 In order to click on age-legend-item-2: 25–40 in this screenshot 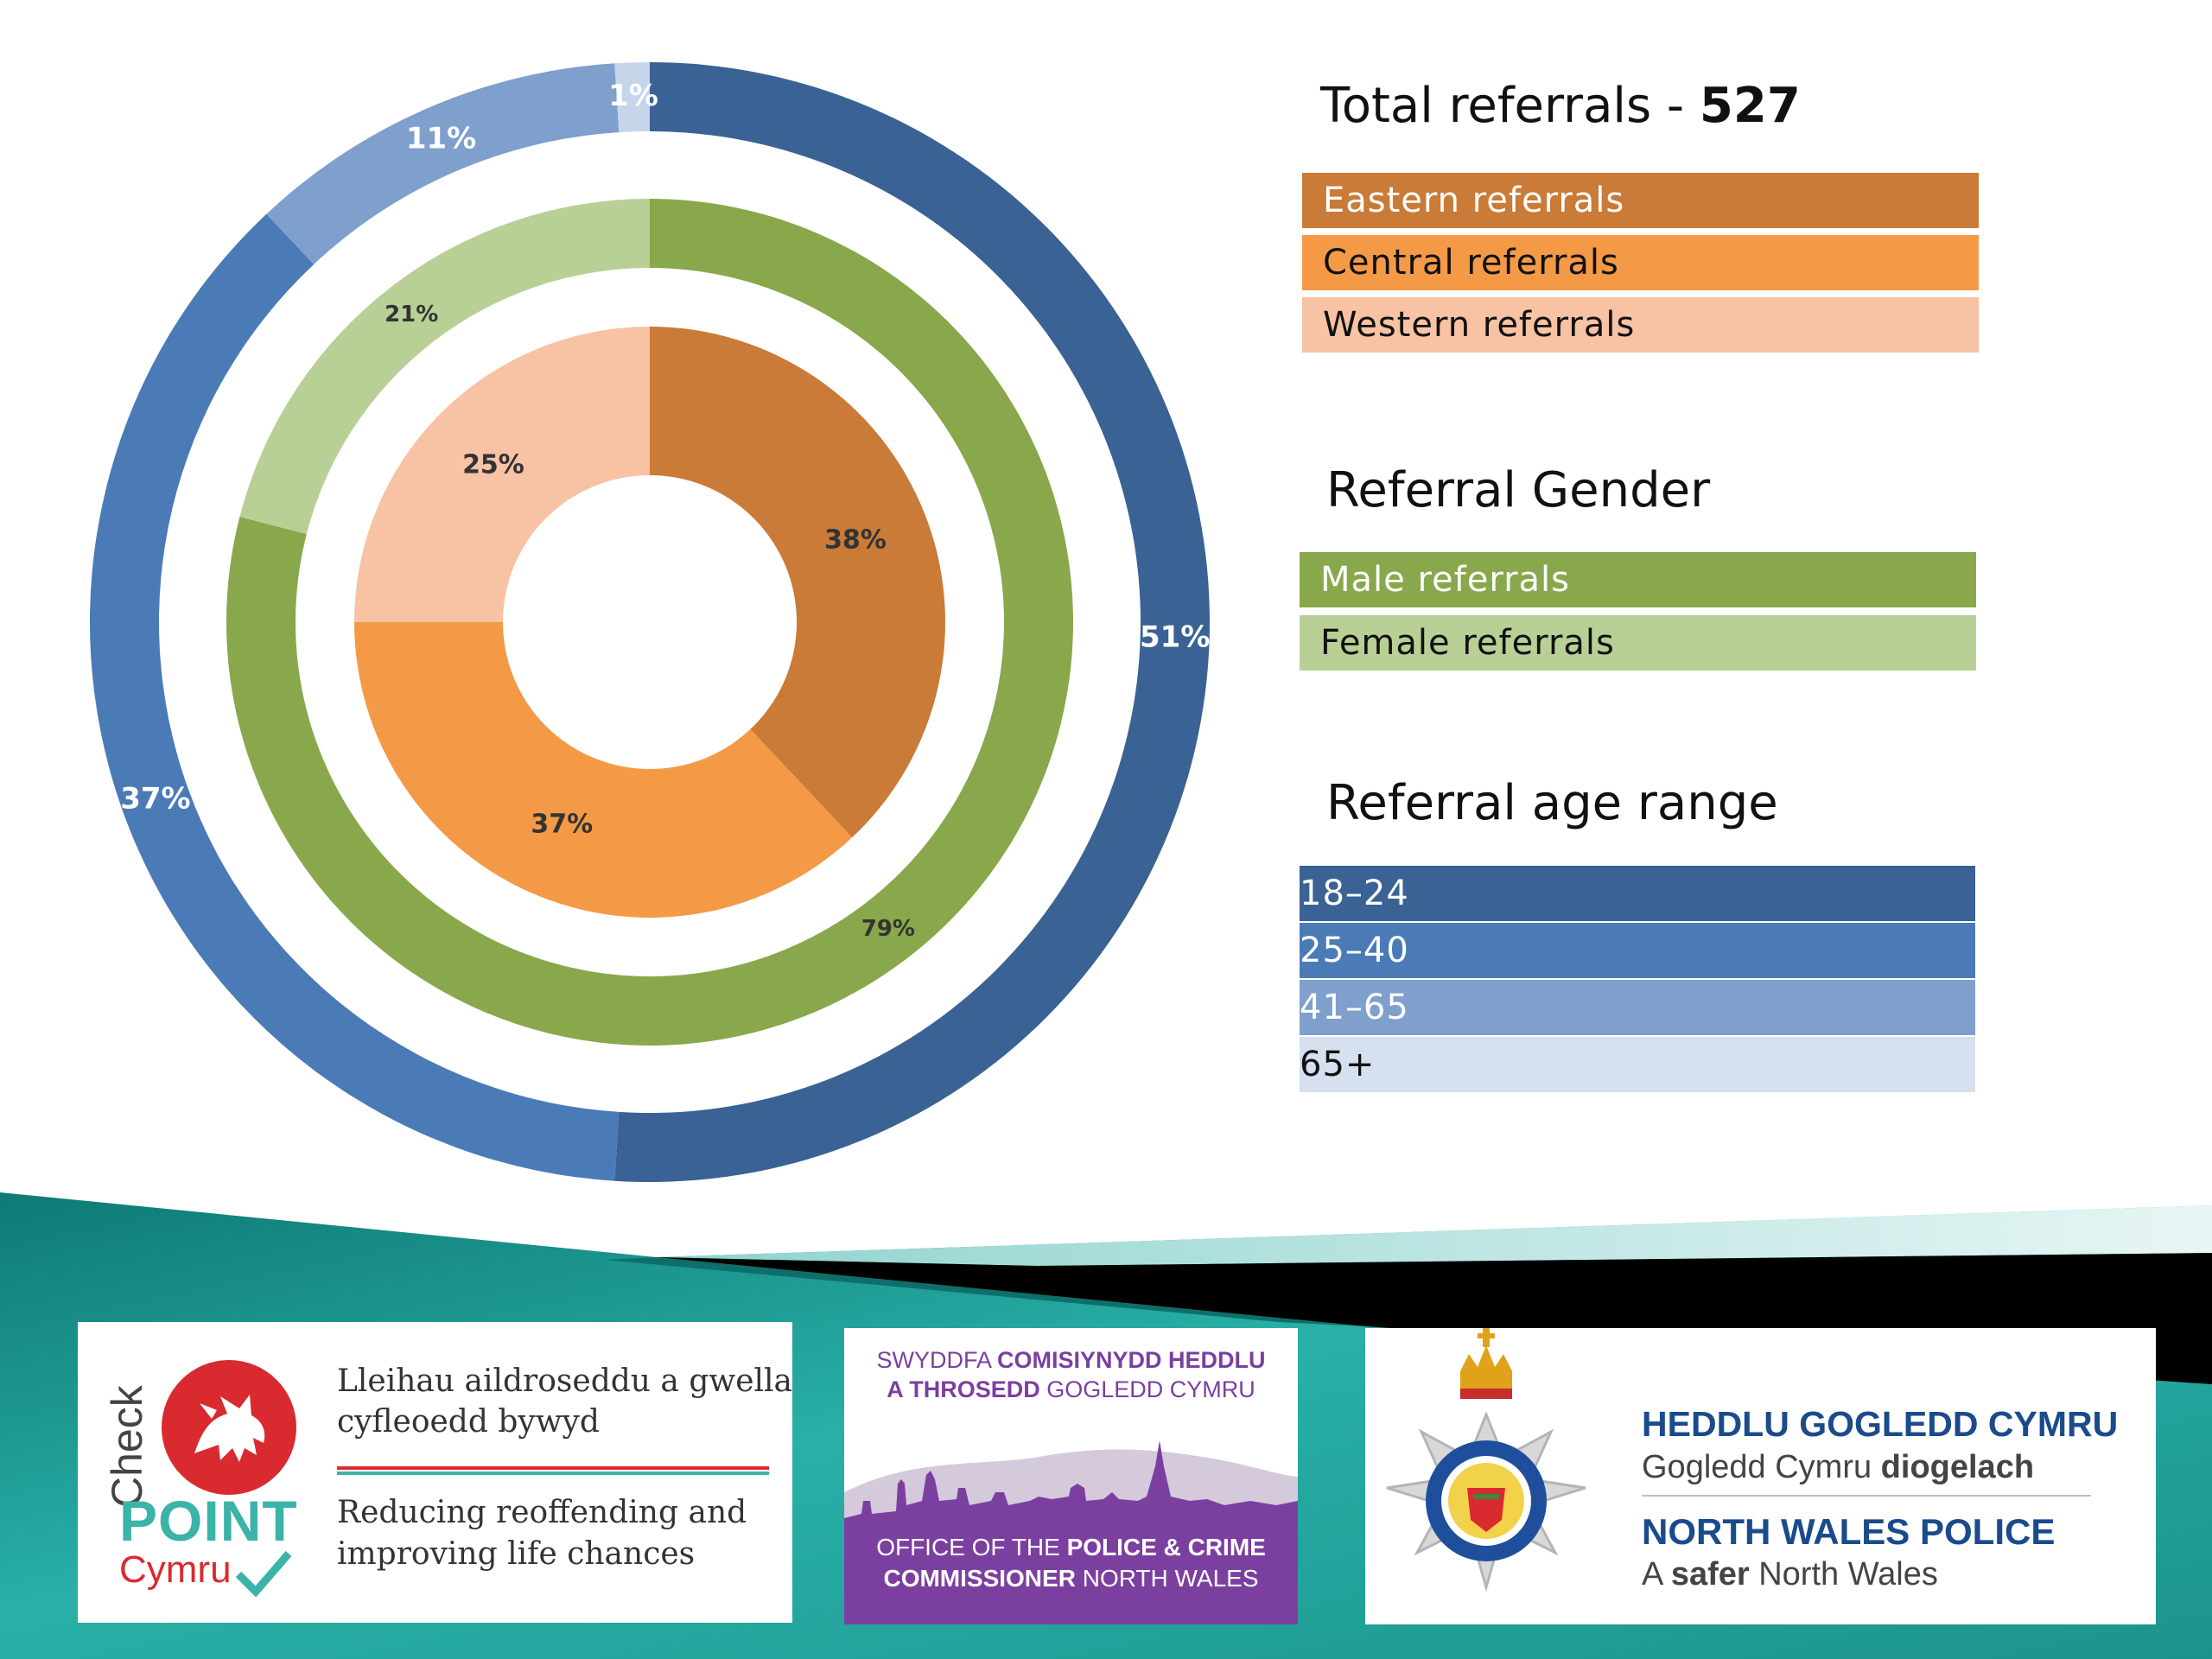, I will do `click(1637, 950)`.